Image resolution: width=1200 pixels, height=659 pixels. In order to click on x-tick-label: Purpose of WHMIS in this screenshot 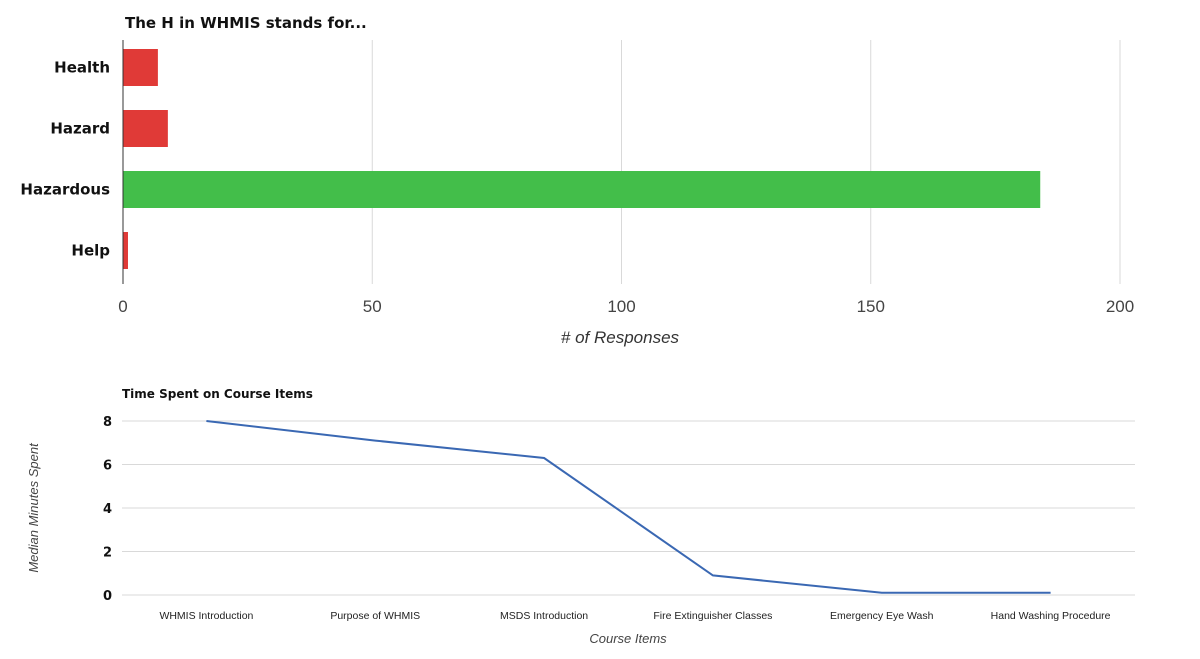, I will do `click(375, 616)`.